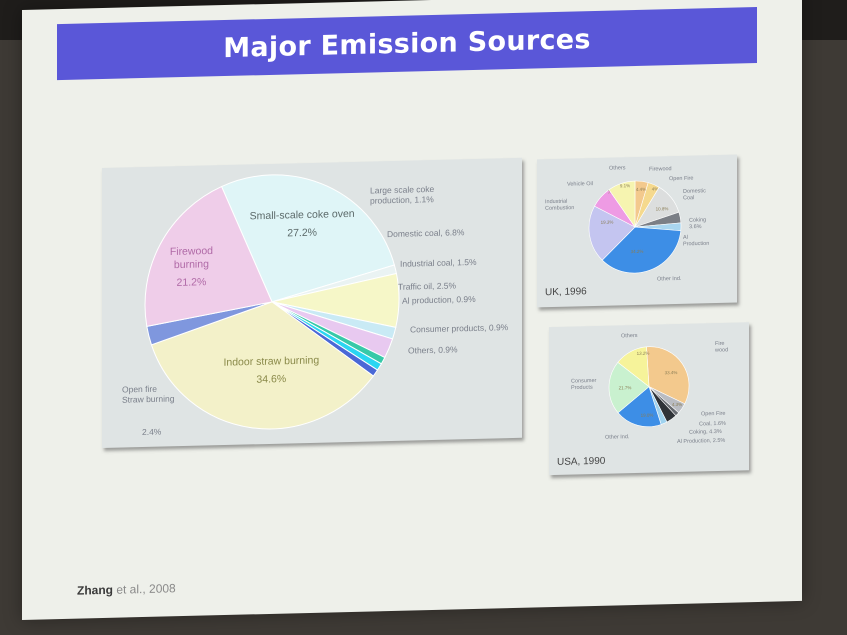 The height and width of the screenshot is (635, 847). I want to click on slice-label-industrial-coal-1-5: Industrial coal, 1.5%, so click(438, 263).